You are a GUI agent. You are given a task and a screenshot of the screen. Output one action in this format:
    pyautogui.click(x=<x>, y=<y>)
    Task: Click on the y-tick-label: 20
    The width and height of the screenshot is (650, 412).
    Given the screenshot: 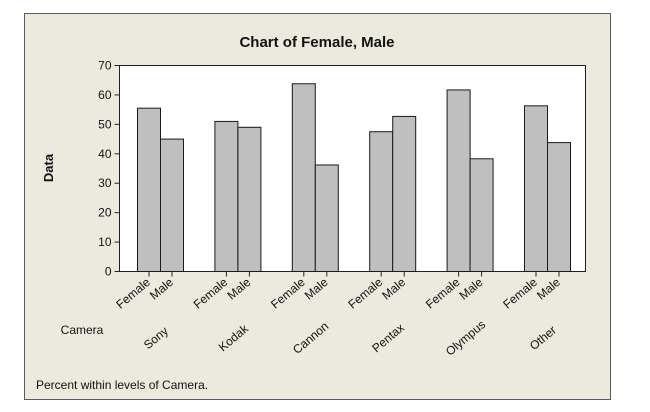 What is the action you would take?
    pyautogui.click(x=105, y=213)
    